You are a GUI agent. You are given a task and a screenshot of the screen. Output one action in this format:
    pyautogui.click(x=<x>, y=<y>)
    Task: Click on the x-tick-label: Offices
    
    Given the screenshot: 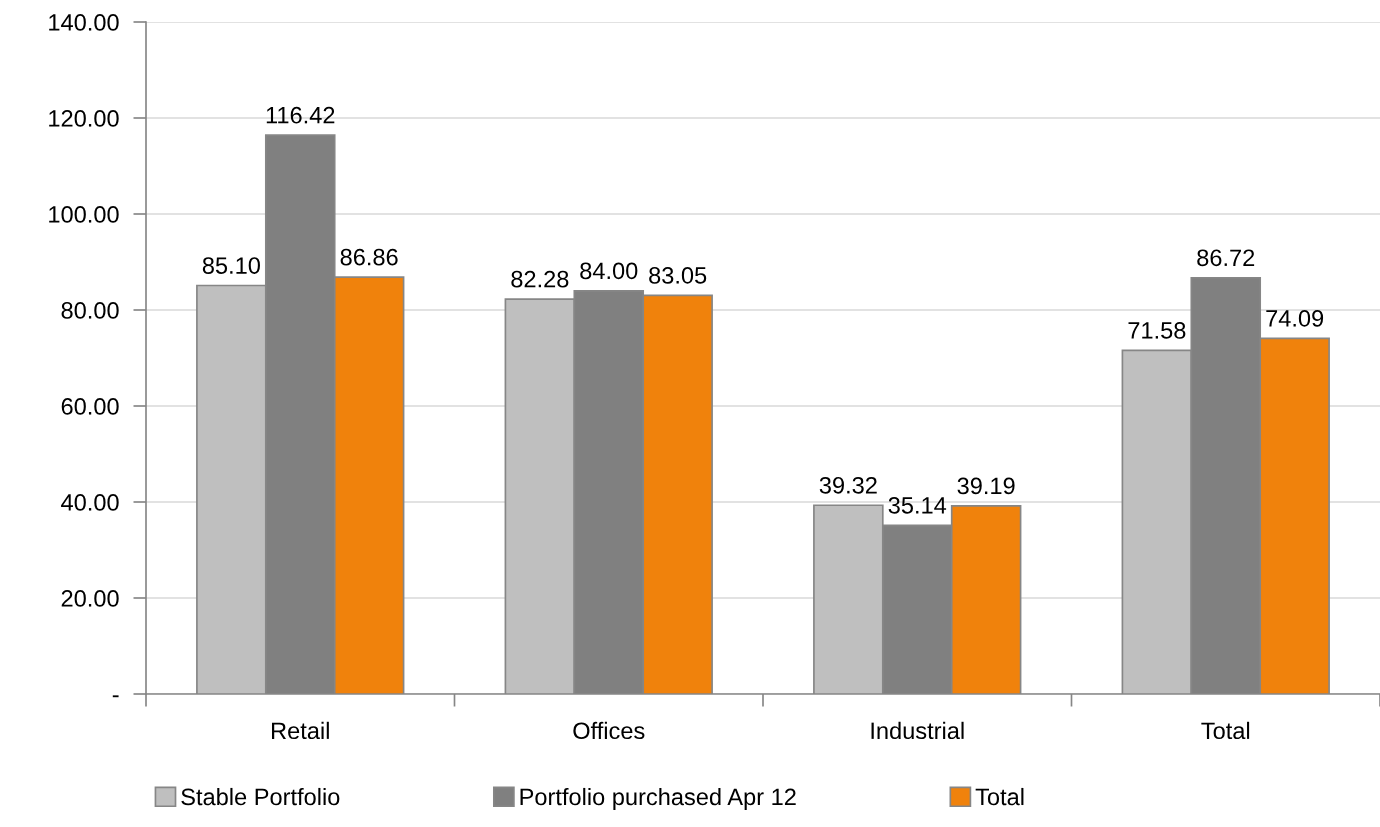 What is the action you would take?
    pyautogui.click(x=609, y=730)
    